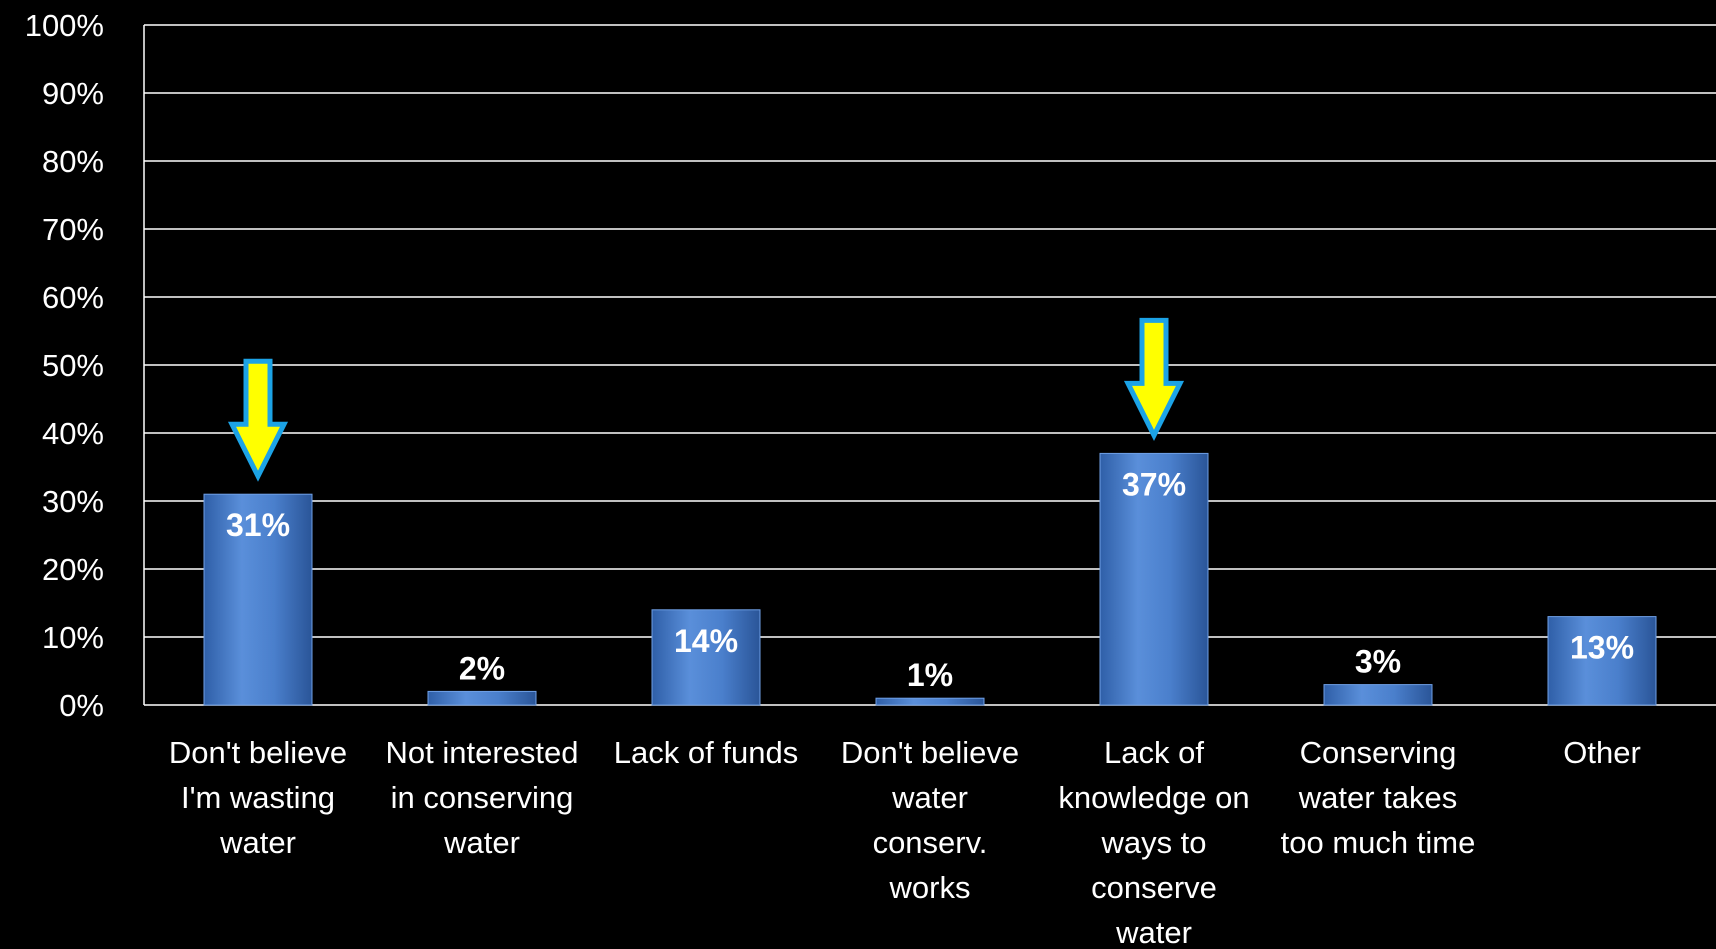  What do you see at coordinates (73, 433) in the screenshot?
I see `y-tick-label: 40%` at bounding box center [73, 433].